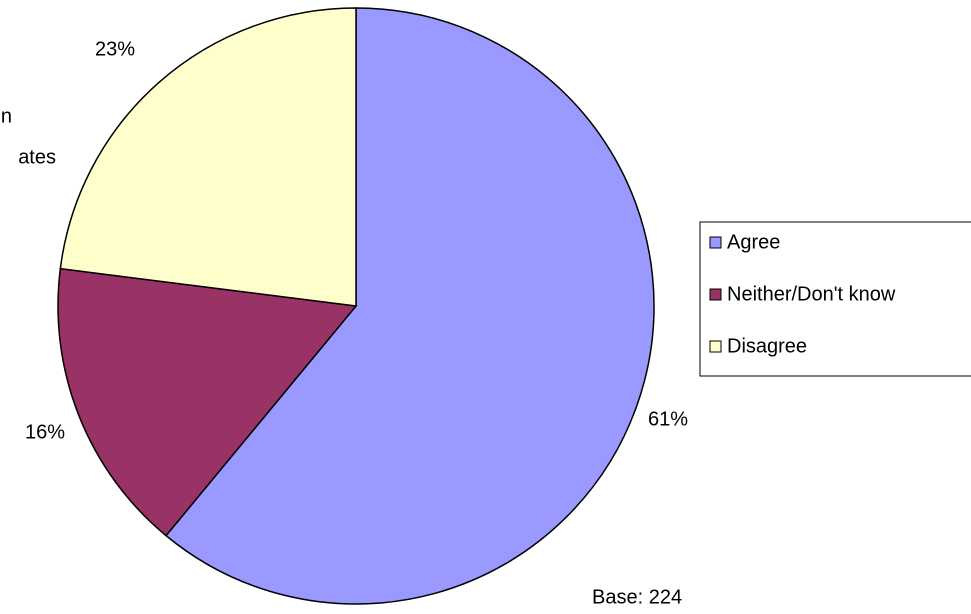  What do you see at coordinates (45, 432) in the screenshot?
I see `data-label: 16%` at bounding box center [45, 432].